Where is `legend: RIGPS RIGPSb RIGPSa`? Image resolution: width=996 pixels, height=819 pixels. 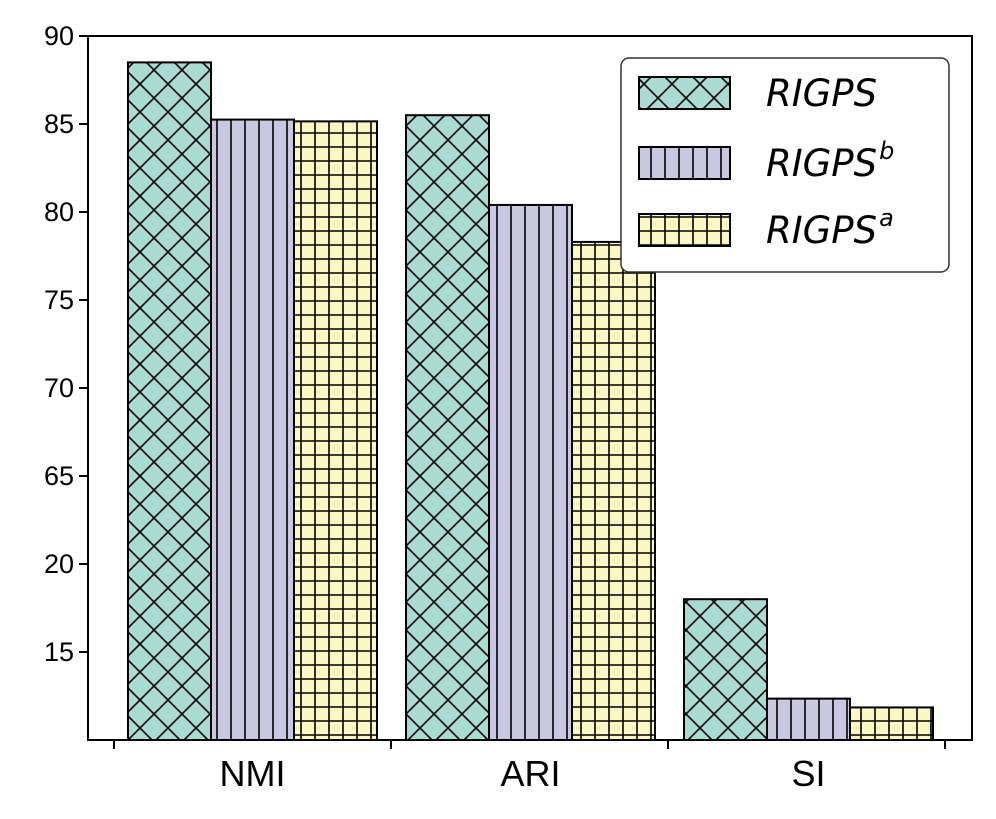
legend: RIGPS RIGPSb RIGPSa is located at coordinates (785, 165).